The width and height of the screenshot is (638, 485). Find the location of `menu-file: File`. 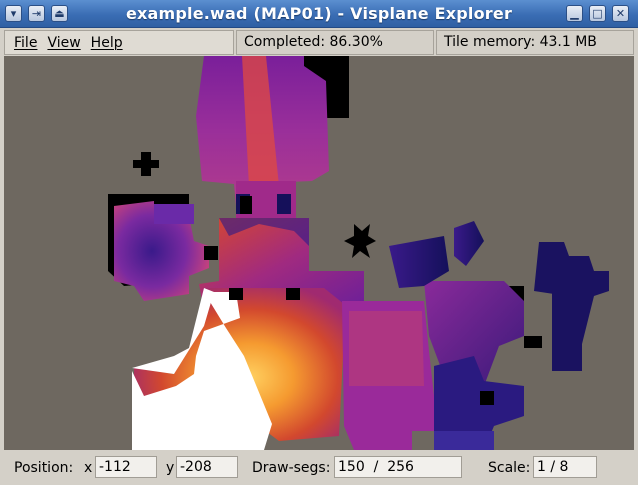

menu-file: File is located at coordinates (26, 42).